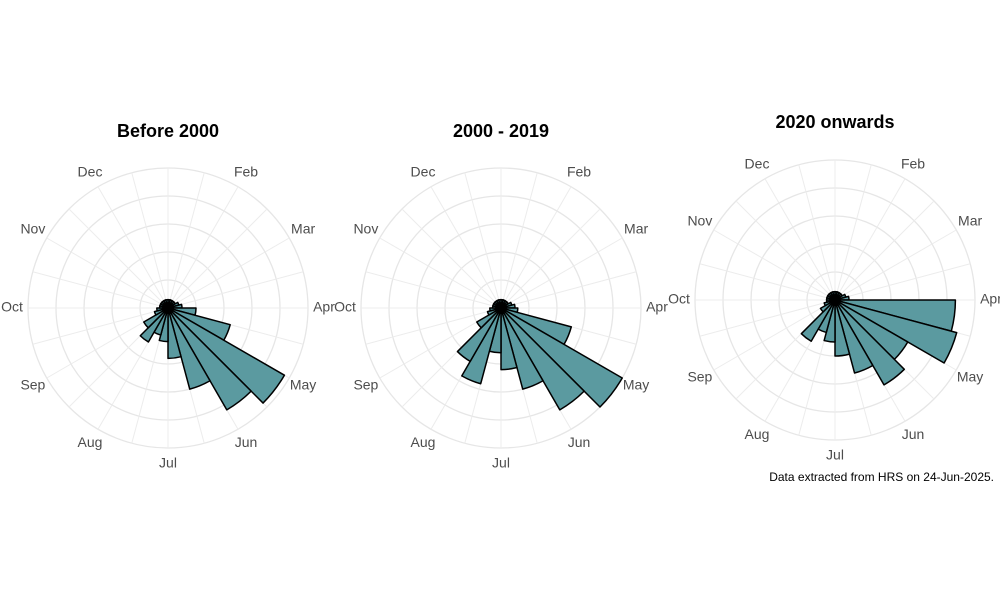 Image resolution: width=1000 pixels, height=600 pixels. Describe the element at coordinates (834, 122) in the screenshot. I see `chart-title: 2020 onwards` at that location.